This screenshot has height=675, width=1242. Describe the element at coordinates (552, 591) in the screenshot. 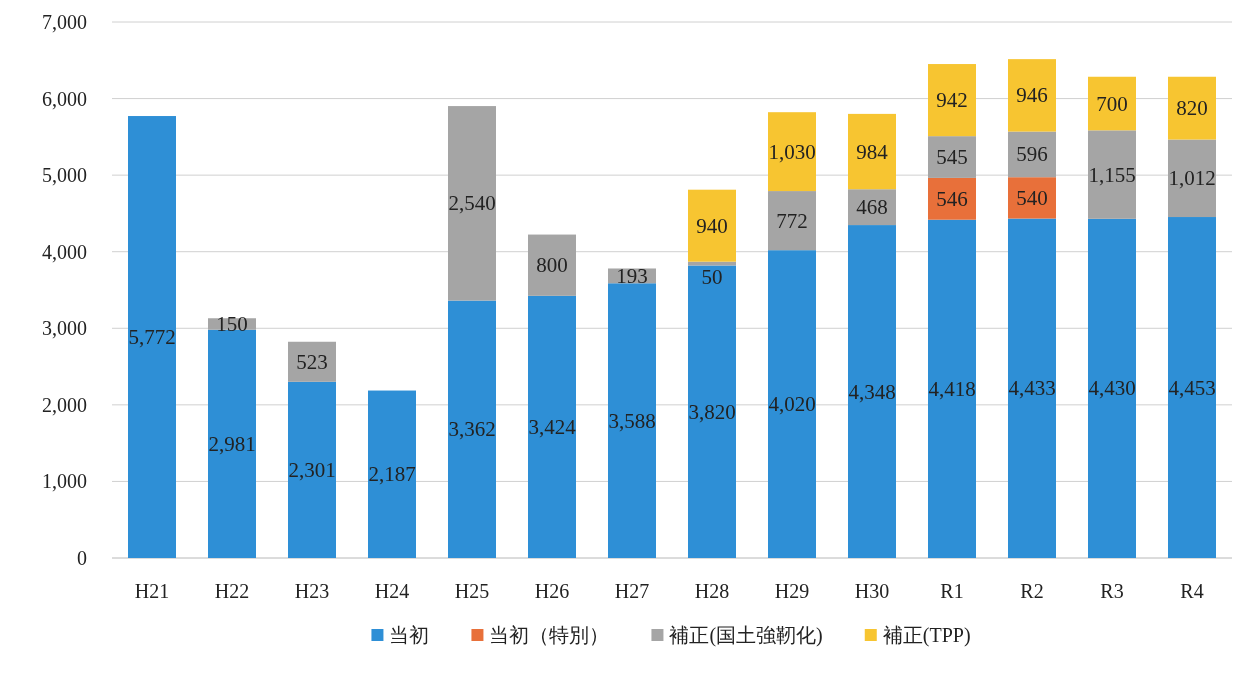

I see `x-tick-label: H26` at that location.